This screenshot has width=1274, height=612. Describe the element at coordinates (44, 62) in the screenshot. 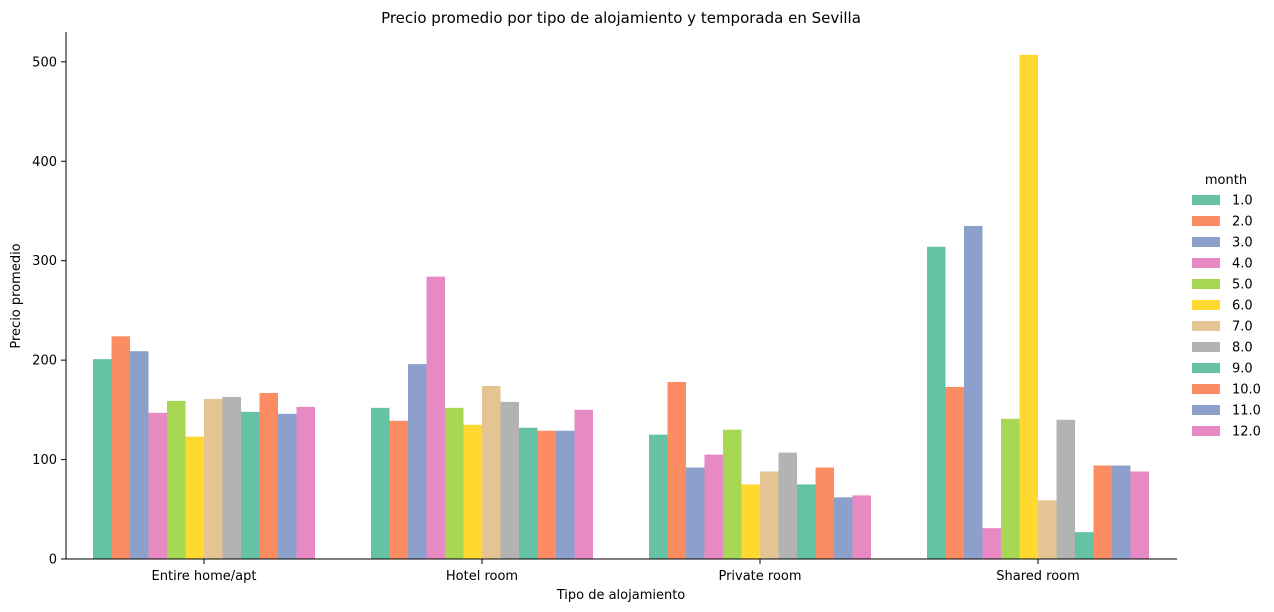

I see `y-tick-label: 500` at that location.